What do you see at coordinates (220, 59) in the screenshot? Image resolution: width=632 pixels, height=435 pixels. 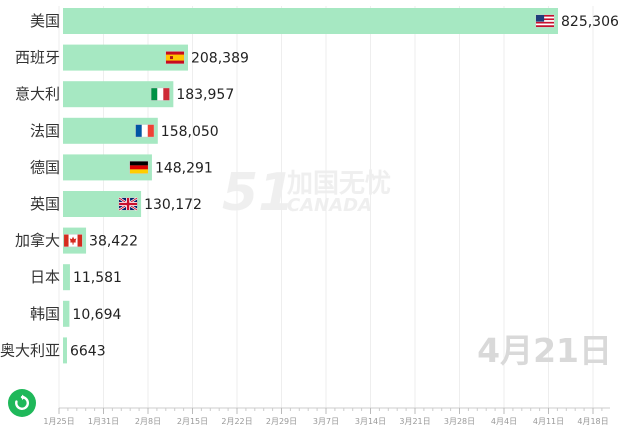 I see `value-label: 208,389` at bounding box center [220, 59].